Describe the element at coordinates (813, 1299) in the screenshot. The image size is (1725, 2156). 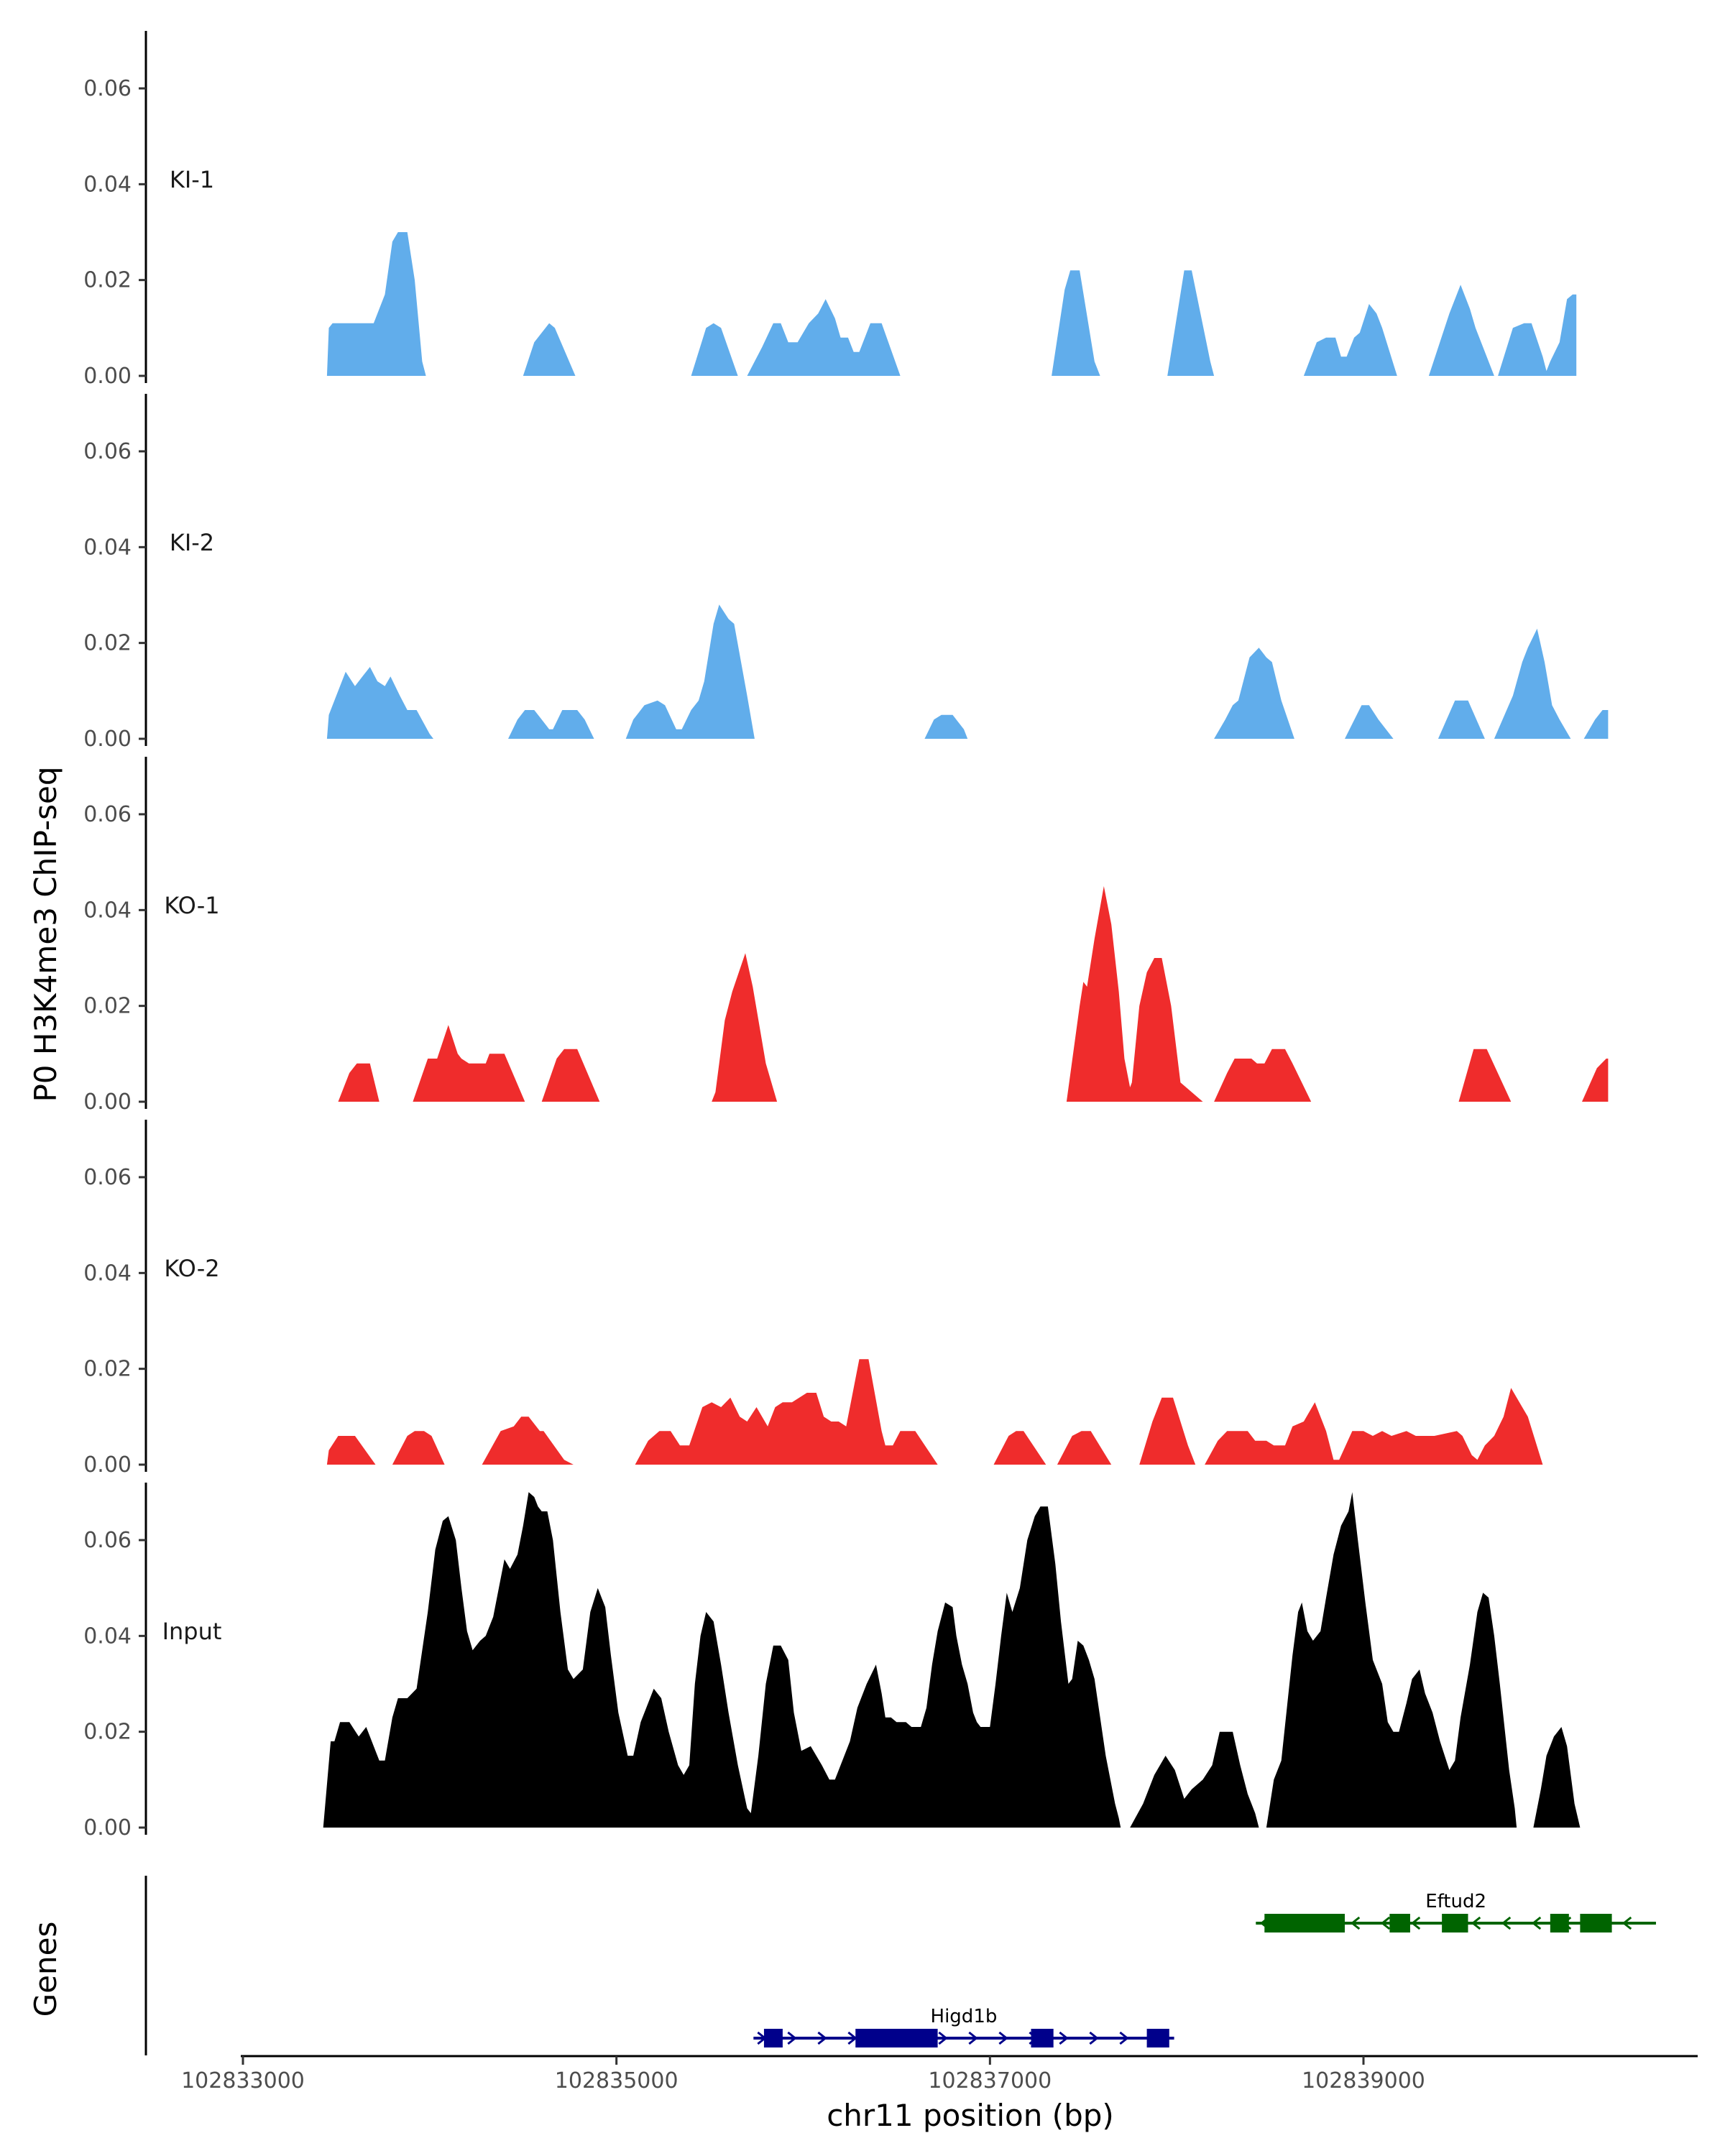
I see `panel-ko-2: 0.00 0.02 0.04 0.06 KO-2` at that location.